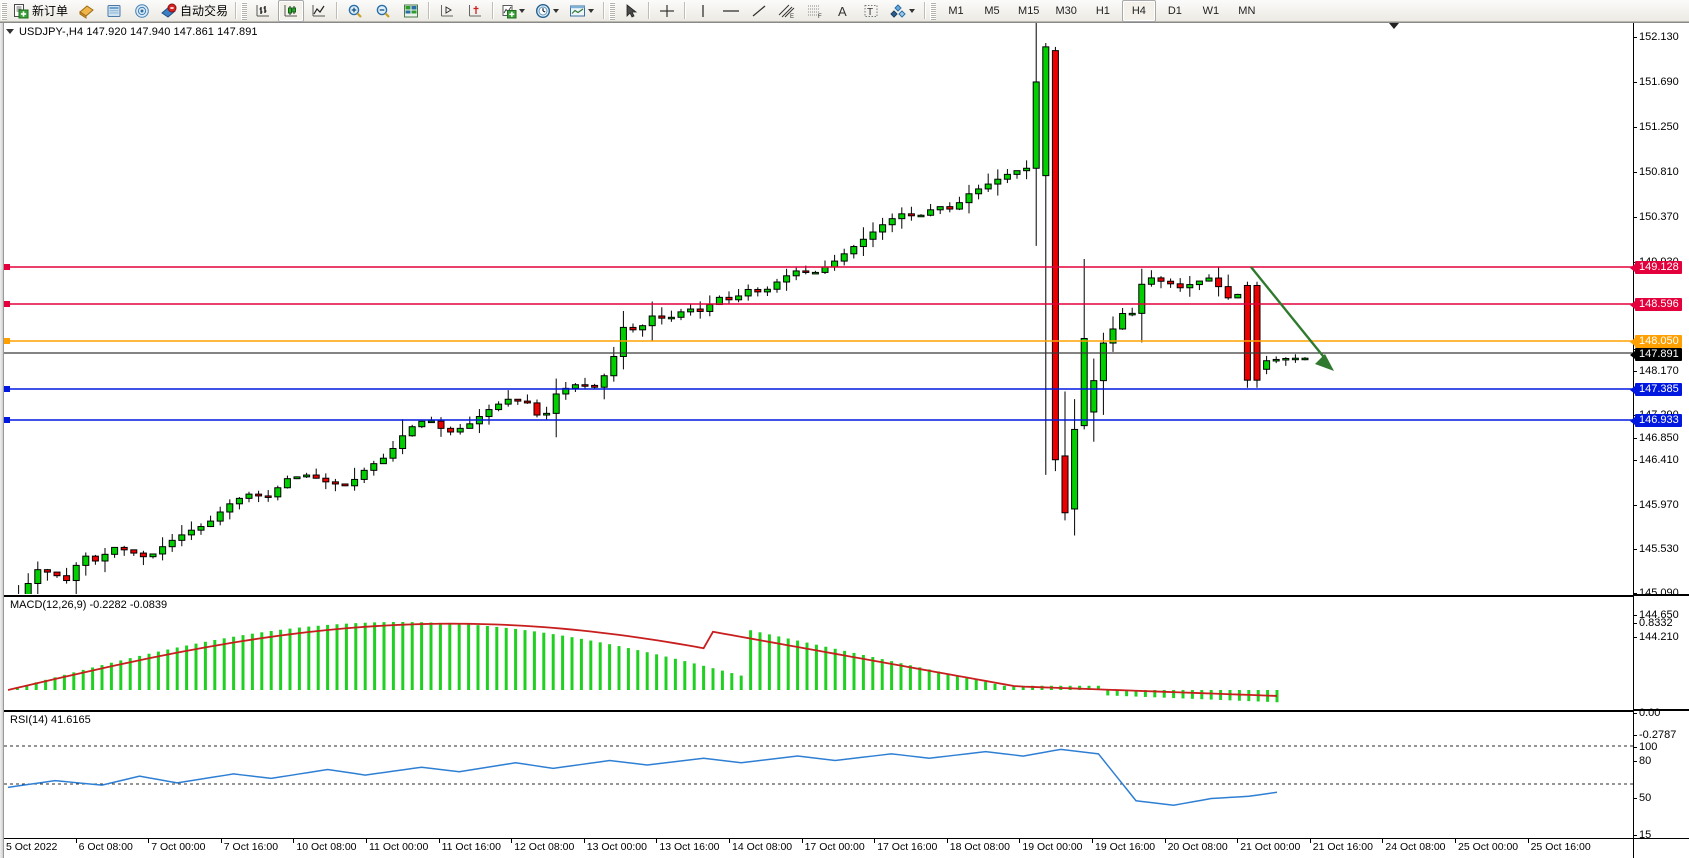  I want to click on autotrading-button: 自动交易, so click(194, 11).